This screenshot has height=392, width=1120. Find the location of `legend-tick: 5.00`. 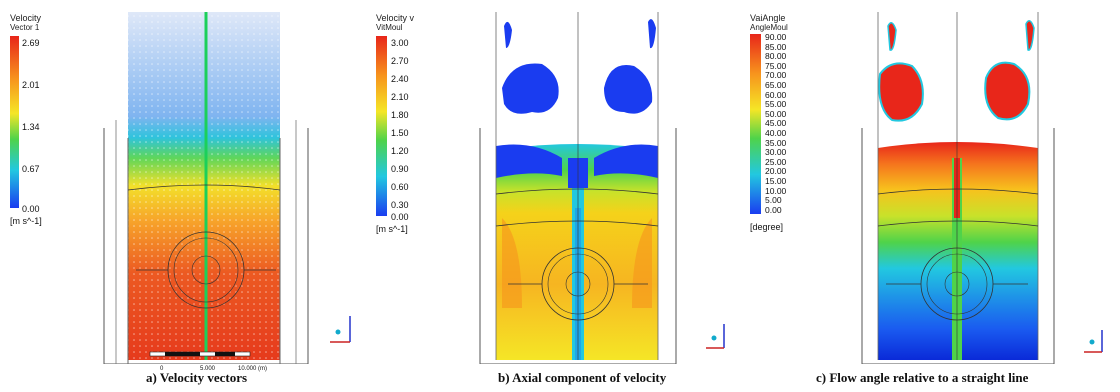

legend-tick: 5.00 is located at coordinates (773, 200).